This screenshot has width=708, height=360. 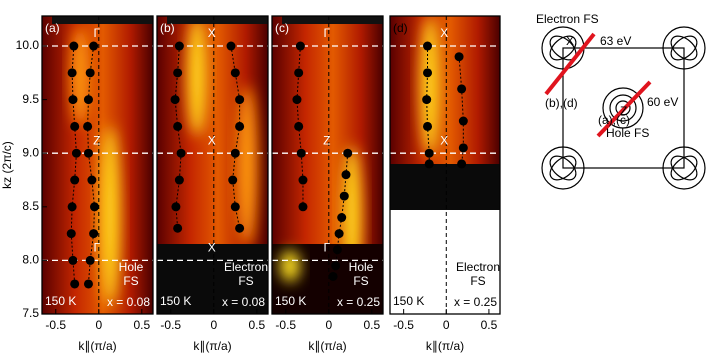 What do you see at coordinates (30, 152) in the screenshot?
I see `y-tick-label: 9.0` at bounding box center [30, 152].